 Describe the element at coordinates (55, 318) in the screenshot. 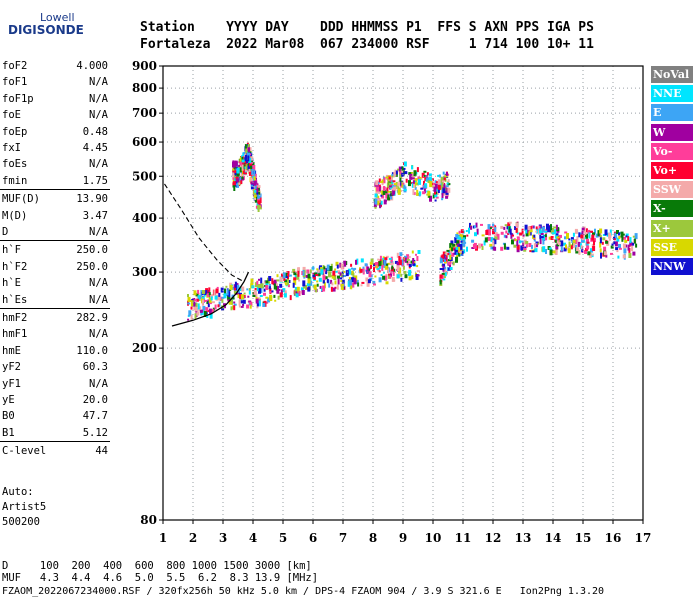

I see `param-hmf2: hmF2 282.9` at that location.